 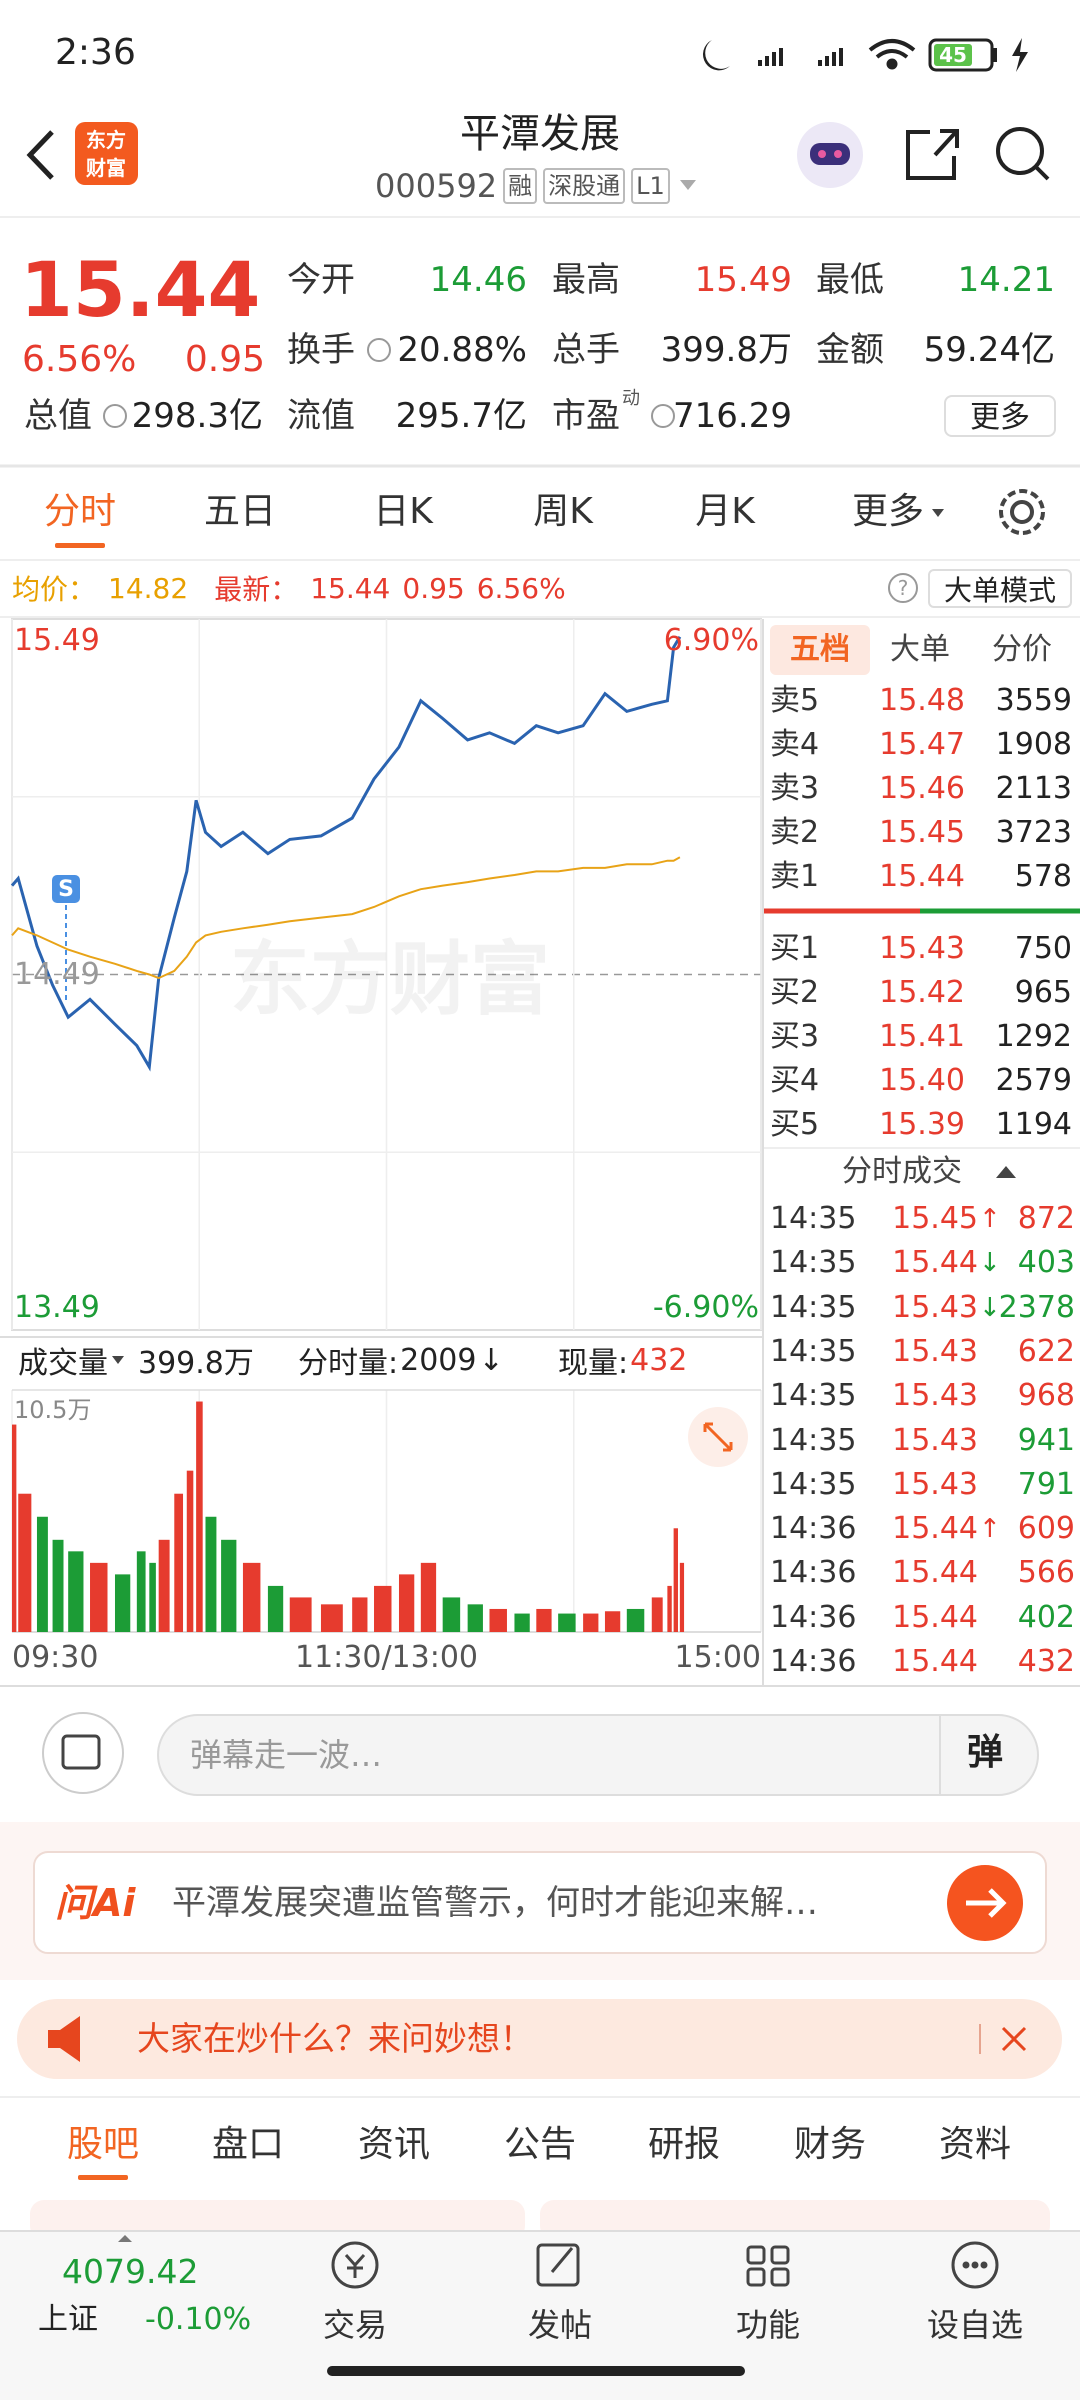 What do you see at coordinates (563, 511) in the screenshot?
I see `chart-tab: 周K` at bounding box center [563, 511].